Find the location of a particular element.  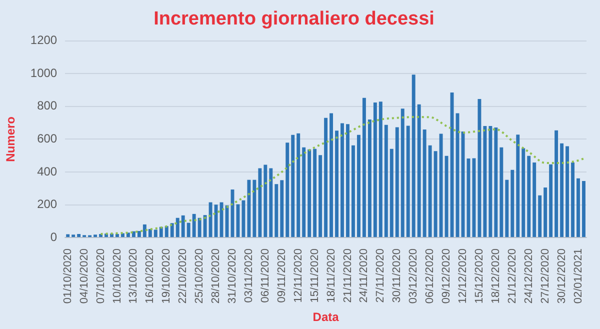

x-tick-label: 03/11/2020 is located at coordinates (248, 275).